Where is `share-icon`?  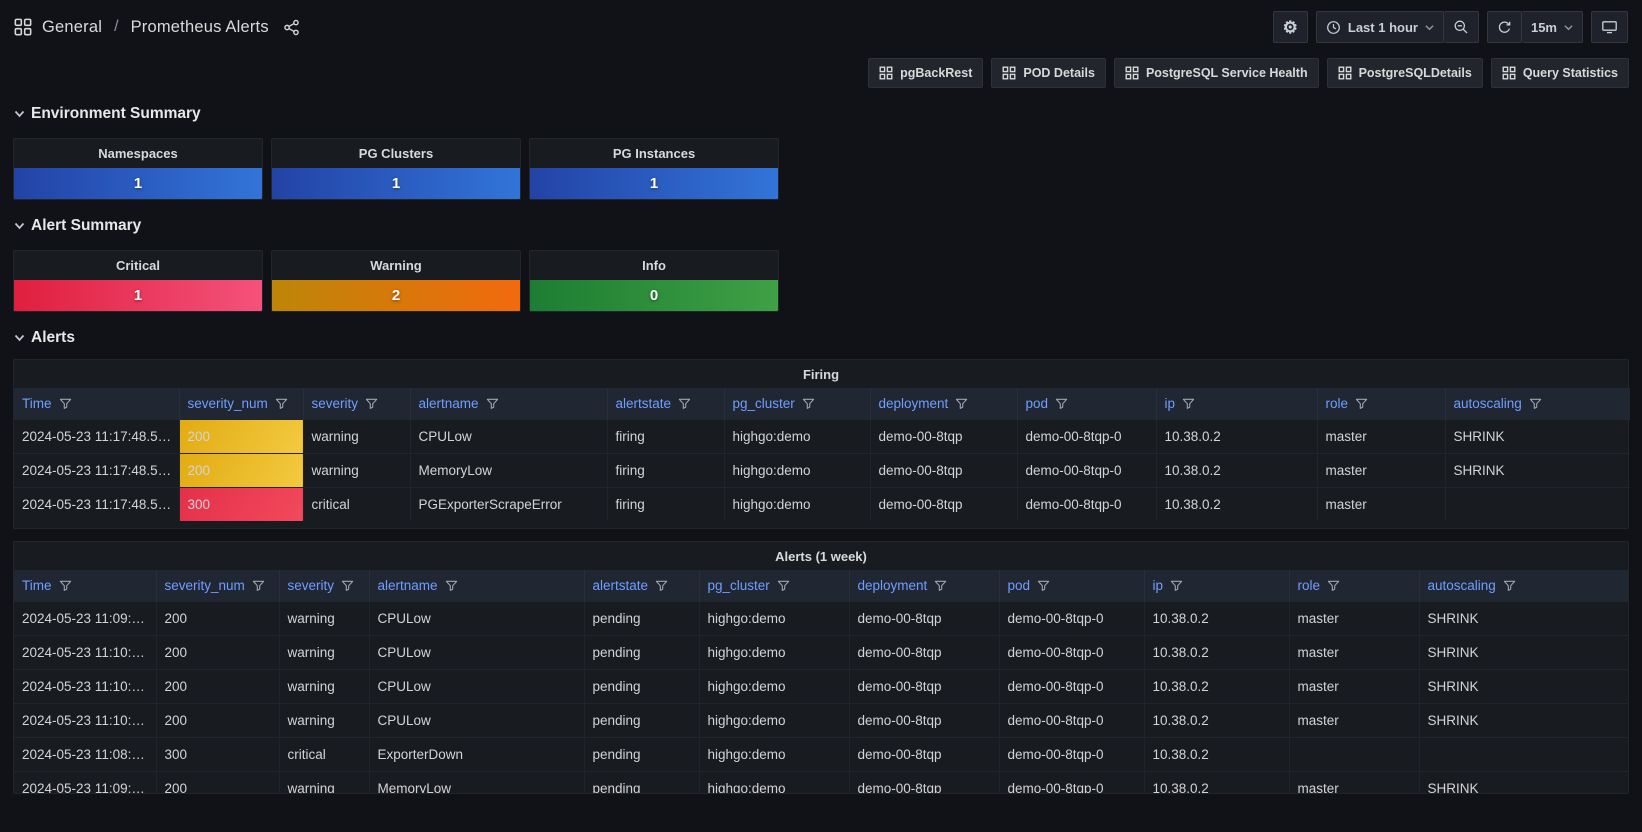 share-icon is located at coordinates (291, 27).